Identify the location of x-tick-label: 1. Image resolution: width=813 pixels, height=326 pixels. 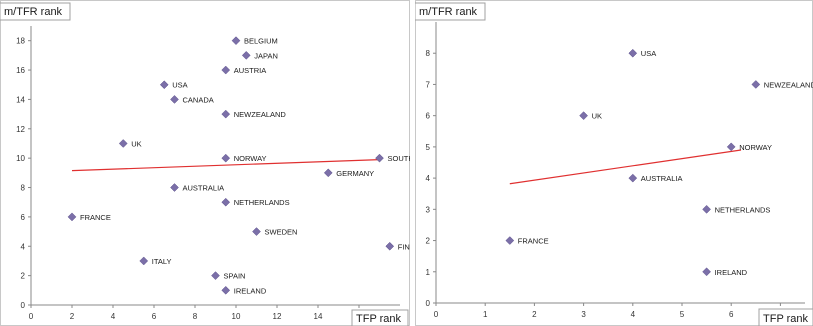
(485, 314).